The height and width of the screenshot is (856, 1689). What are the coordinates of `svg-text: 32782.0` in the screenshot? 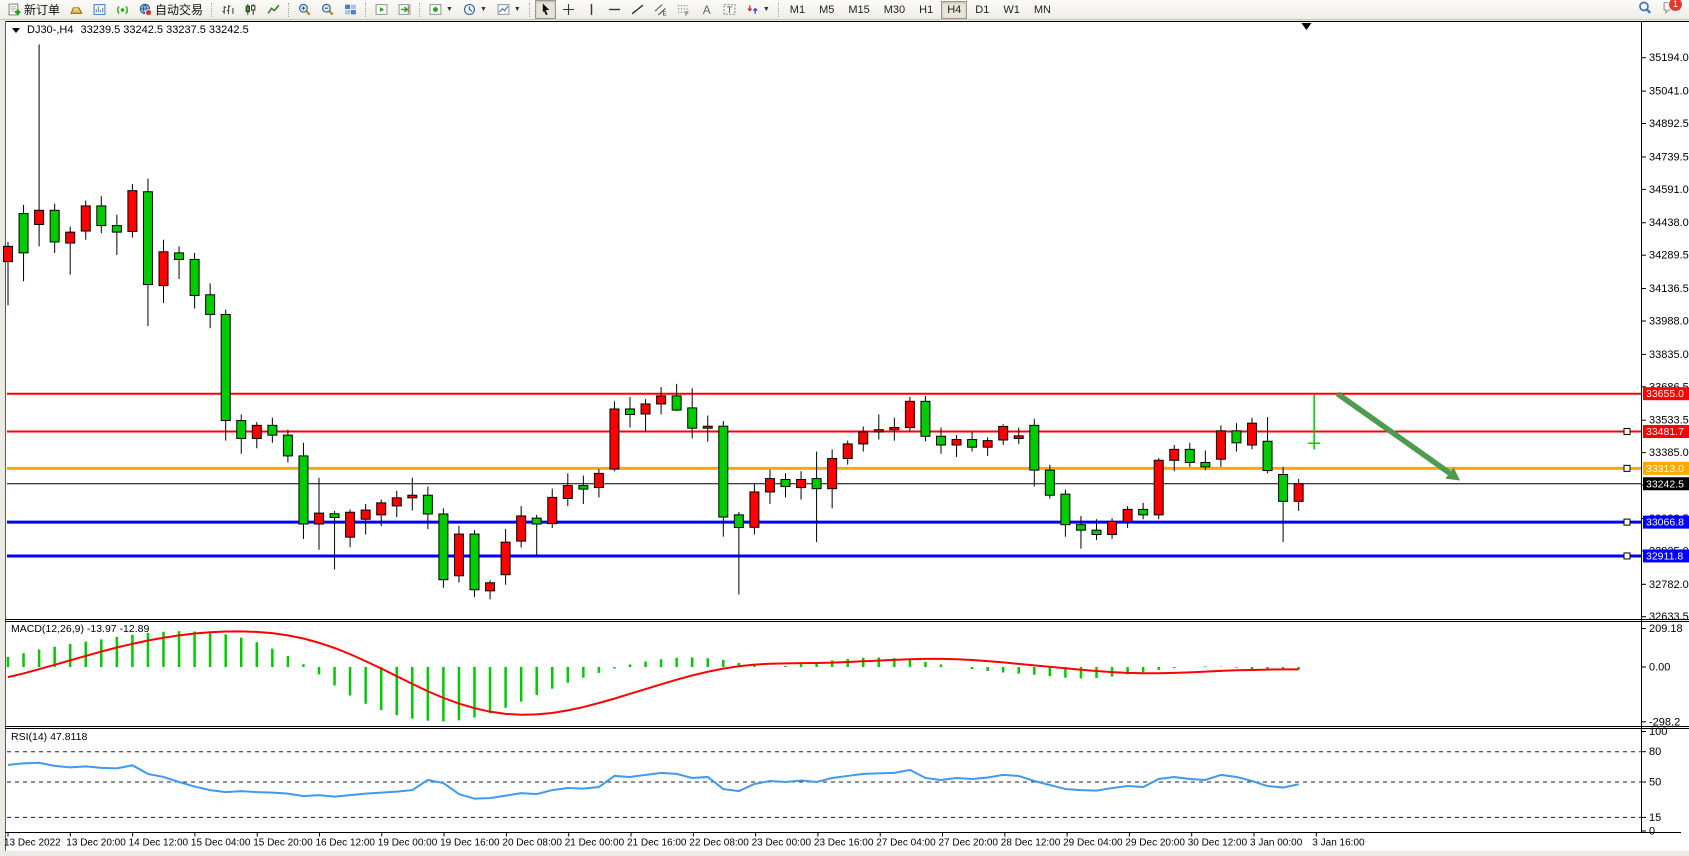 It's located at (1669, 585).